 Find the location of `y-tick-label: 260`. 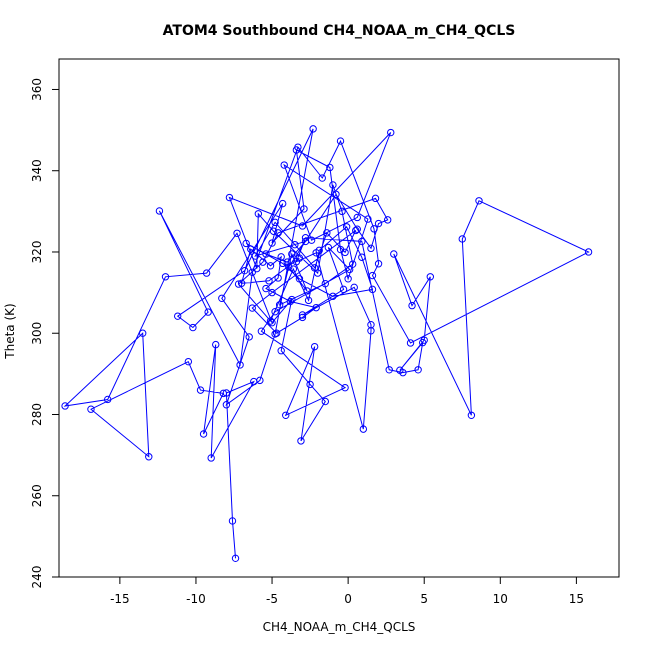

y-tick-label: 260 is located at coordinates (37, 495).